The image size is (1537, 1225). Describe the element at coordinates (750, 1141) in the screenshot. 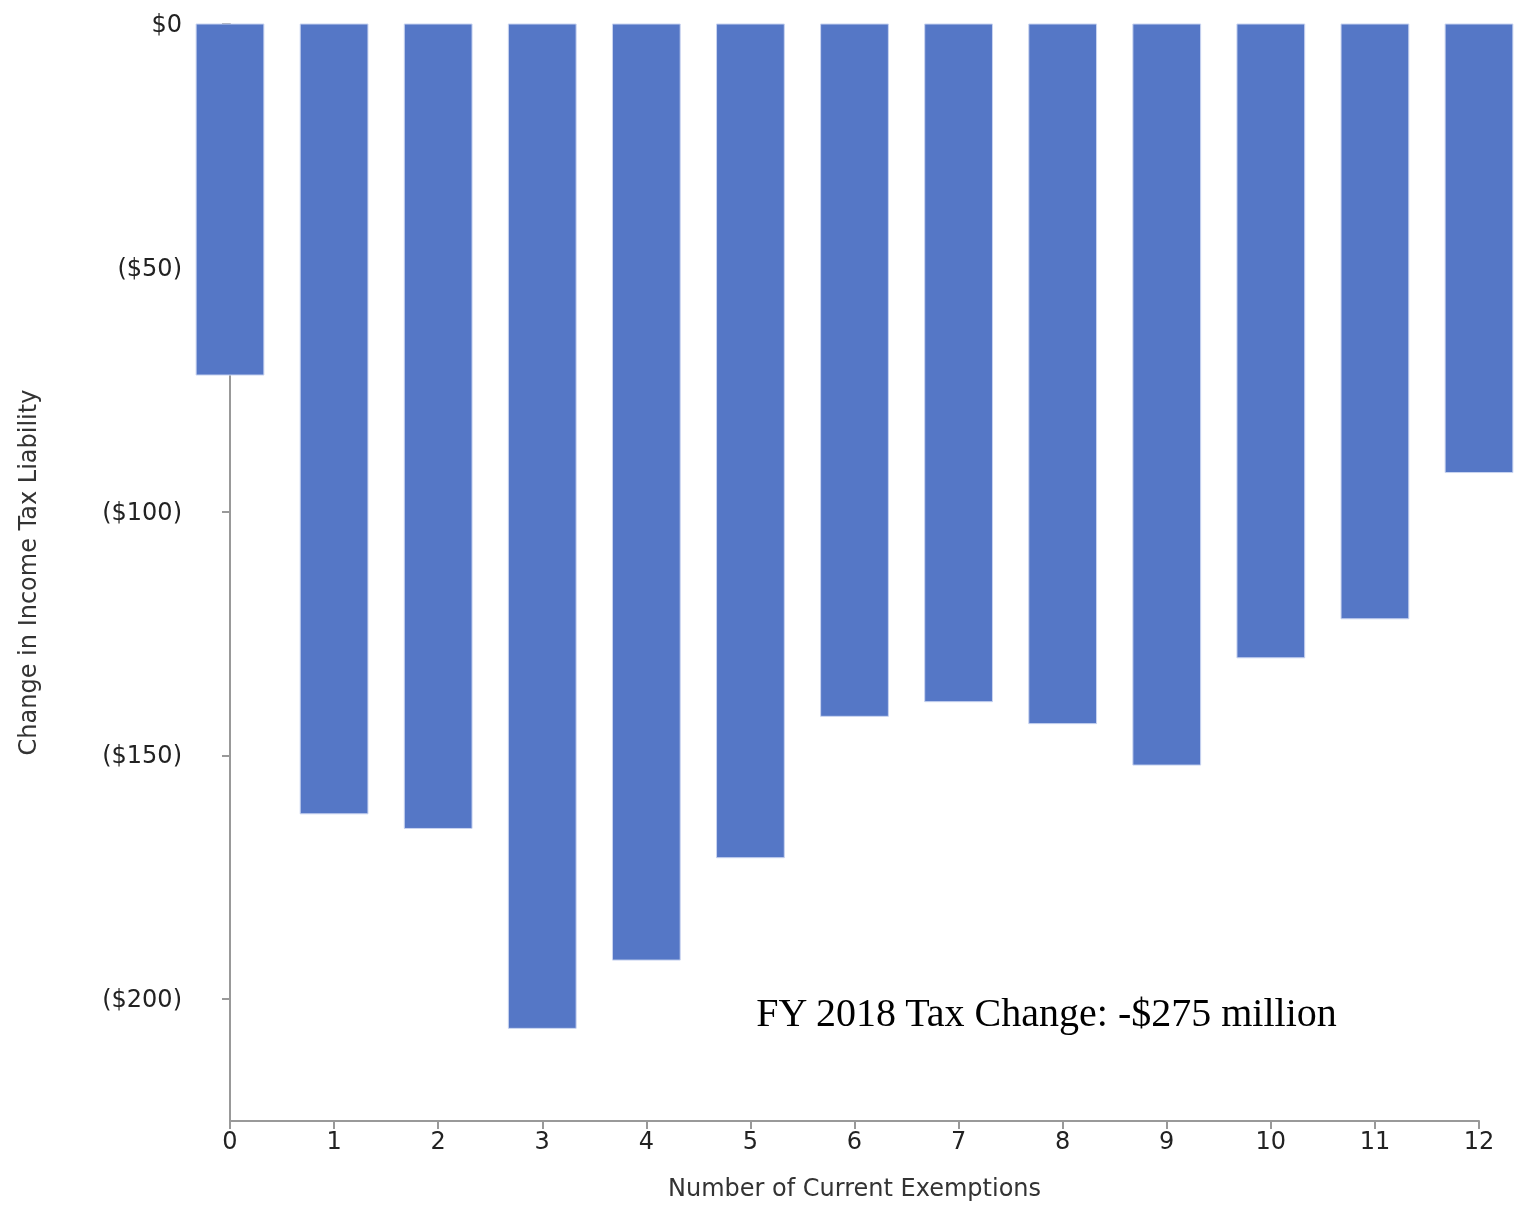

I see `x-tick-label: 5` at that location.